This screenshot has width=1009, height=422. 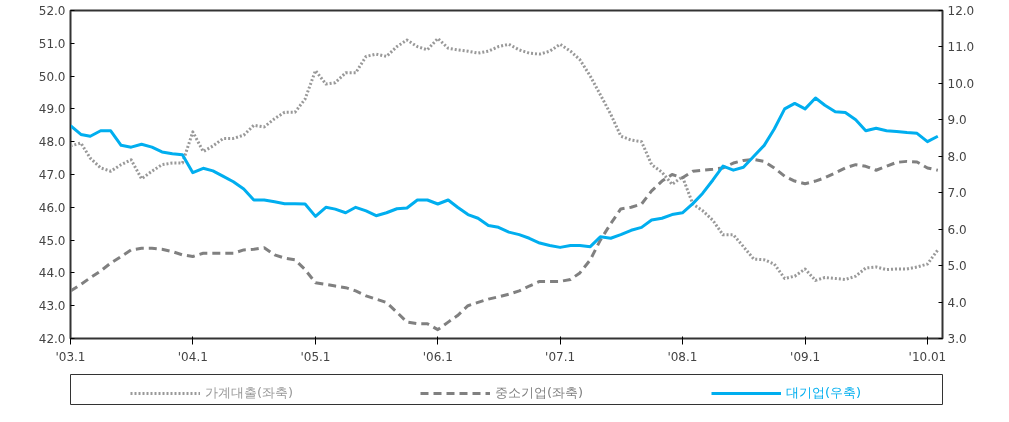 What do you see at coordinates (961, 83) in the screenshot?
I see `y2-tick-label: 10.0` at bounding box center [961, 83].